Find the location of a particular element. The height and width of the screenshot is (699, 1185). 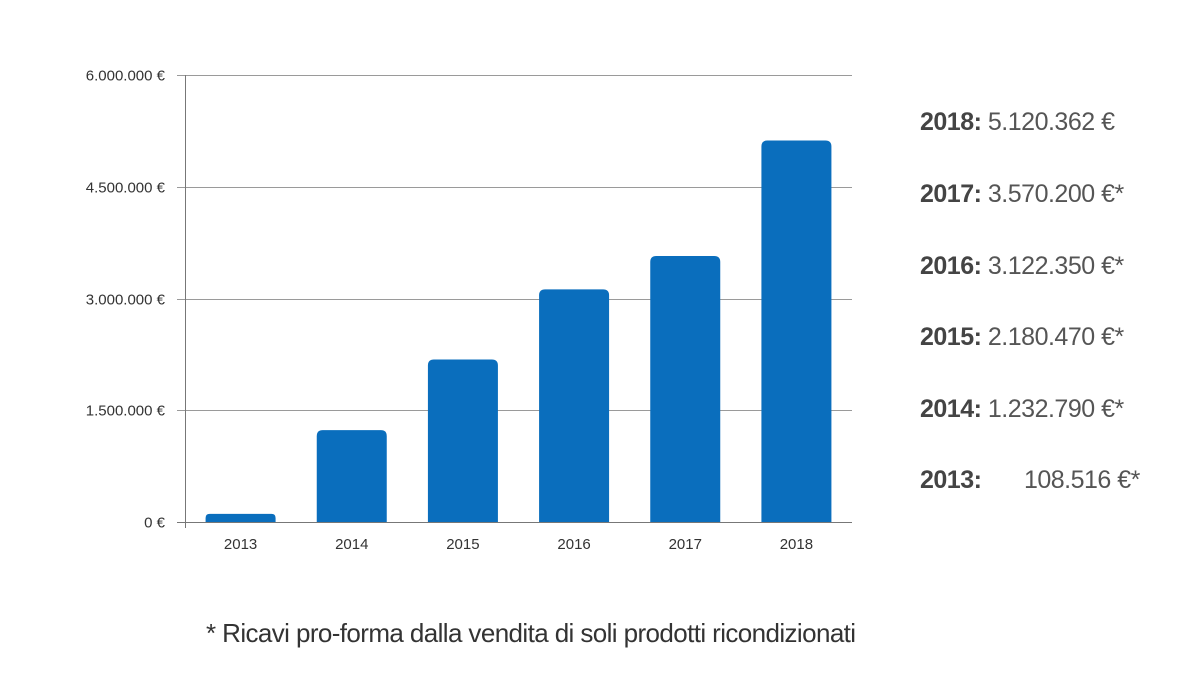

legend-entry-2018: 2018: 5.120.362 € is located at coordinates (1040, 122).